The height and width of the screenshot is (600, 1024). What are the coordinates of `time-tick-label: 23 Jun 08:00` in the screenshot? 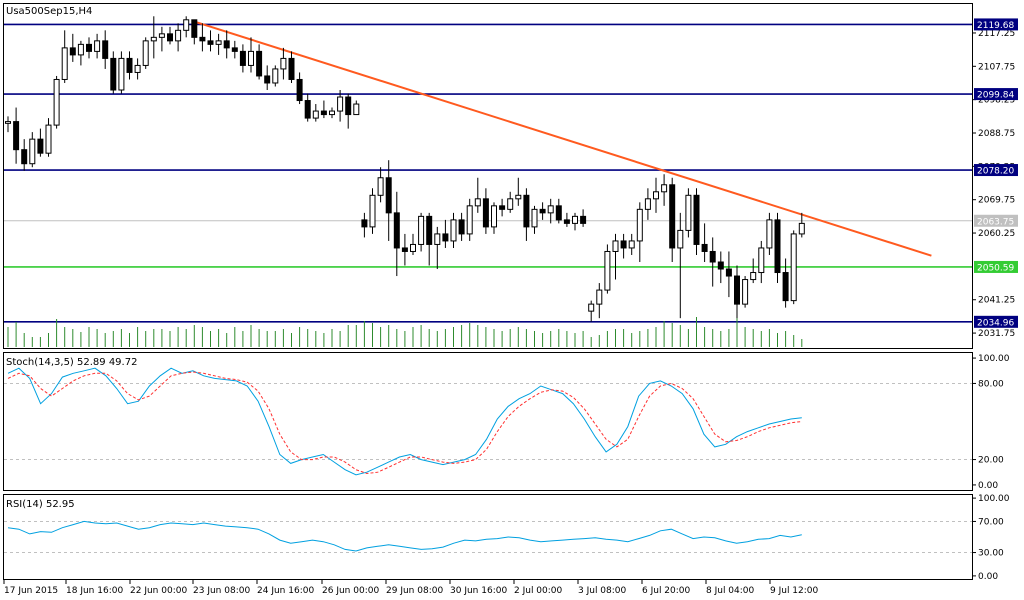 It's located at (221, 591).